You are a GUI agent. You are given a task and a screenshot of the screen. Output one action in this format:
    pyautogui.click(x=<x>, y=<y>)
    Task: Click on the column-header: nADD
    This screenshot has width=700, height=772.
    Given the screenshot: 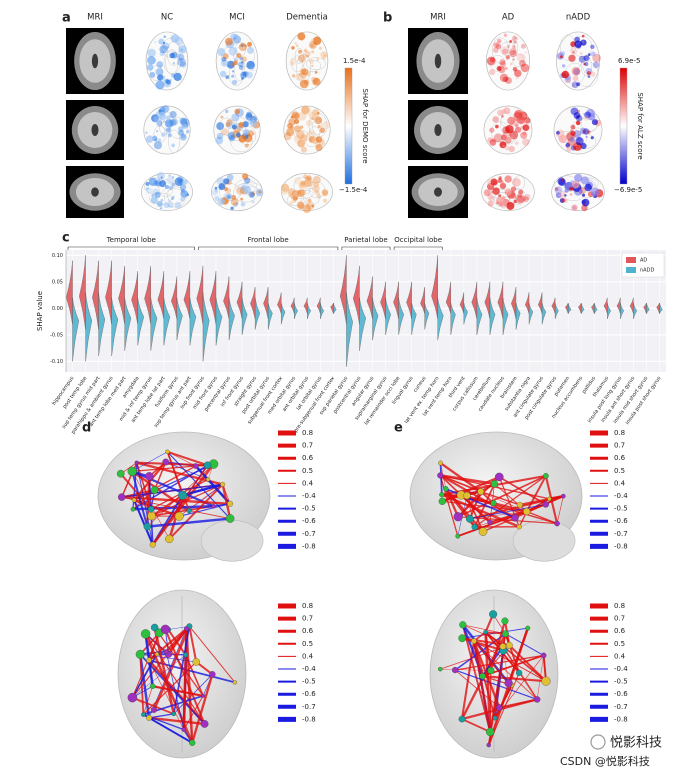 What is the action you would take?
    pyautogui.click(x=578, y=18)
    